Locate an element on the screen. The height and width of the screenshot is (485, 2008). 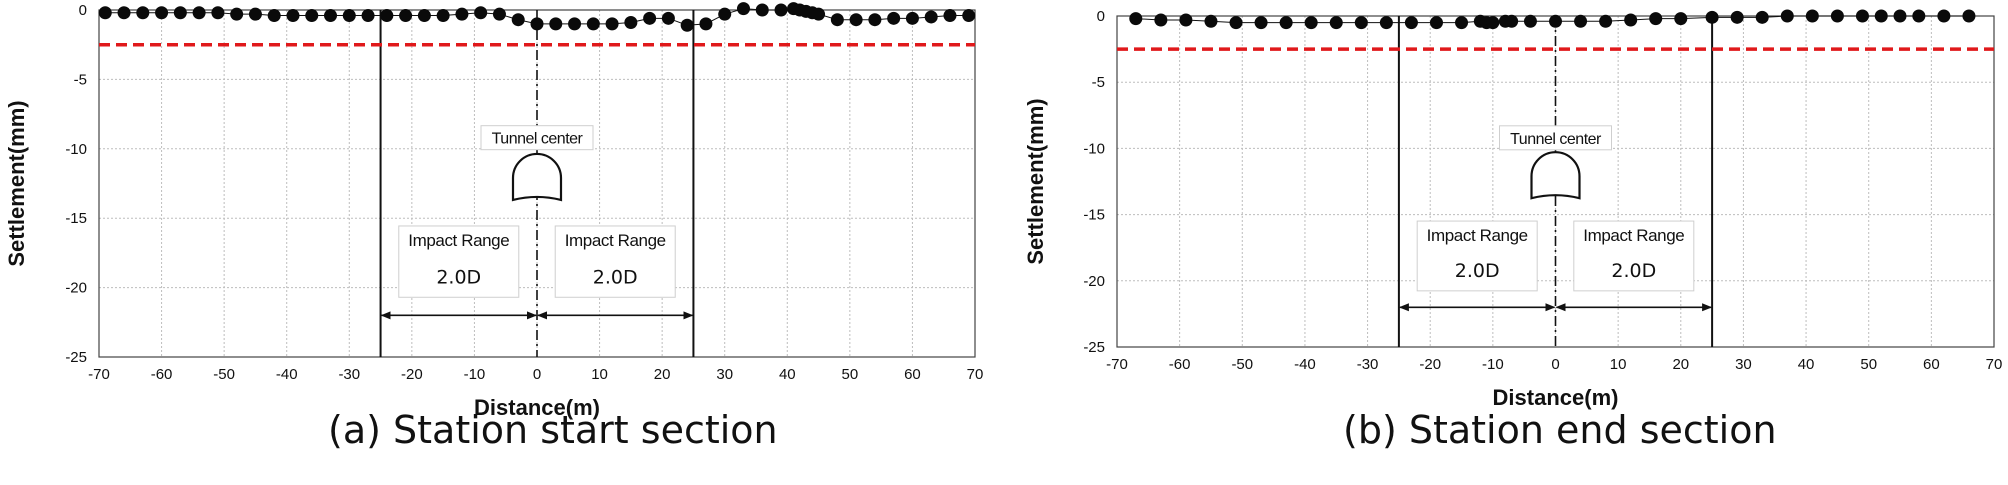
y-tick-label: -10 is located at coordinates (1094, 148).